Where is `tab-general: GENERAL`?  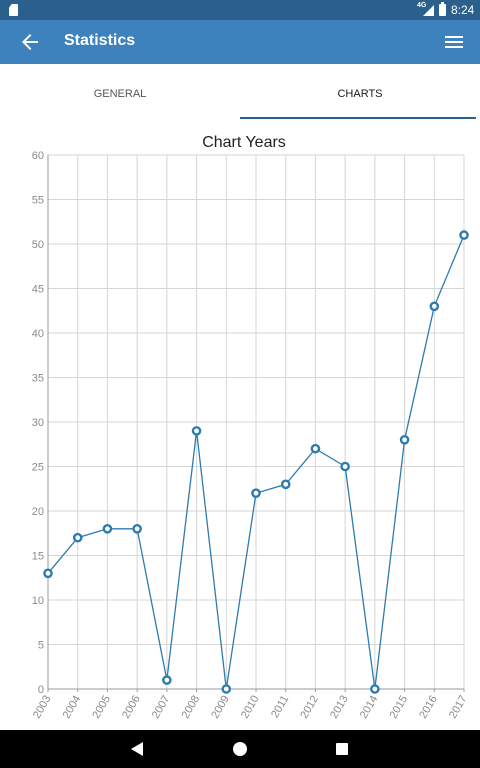 tab-general: GENERAL is located at coordinates (120, 94).